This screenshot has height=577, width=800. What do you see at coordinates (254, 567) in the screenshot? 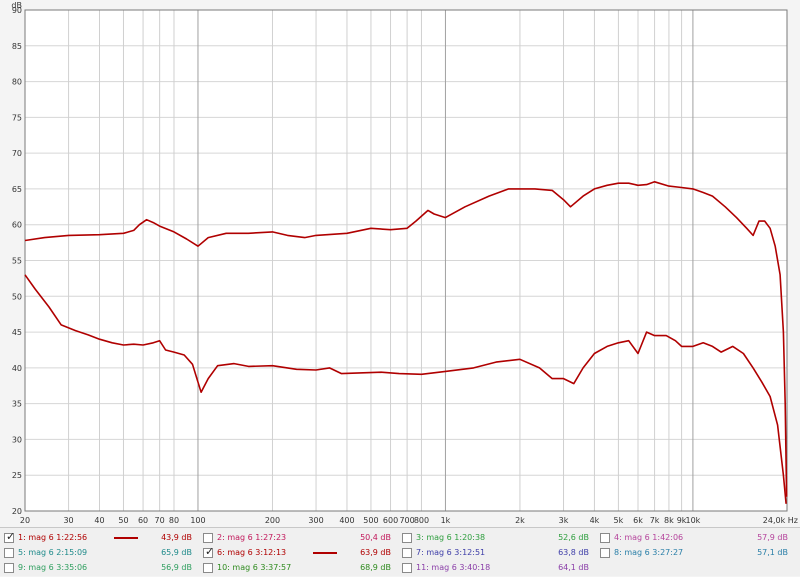
I see `legend-item-label: 10: mag 6 3:37:57` at bounding box center [254, 567].